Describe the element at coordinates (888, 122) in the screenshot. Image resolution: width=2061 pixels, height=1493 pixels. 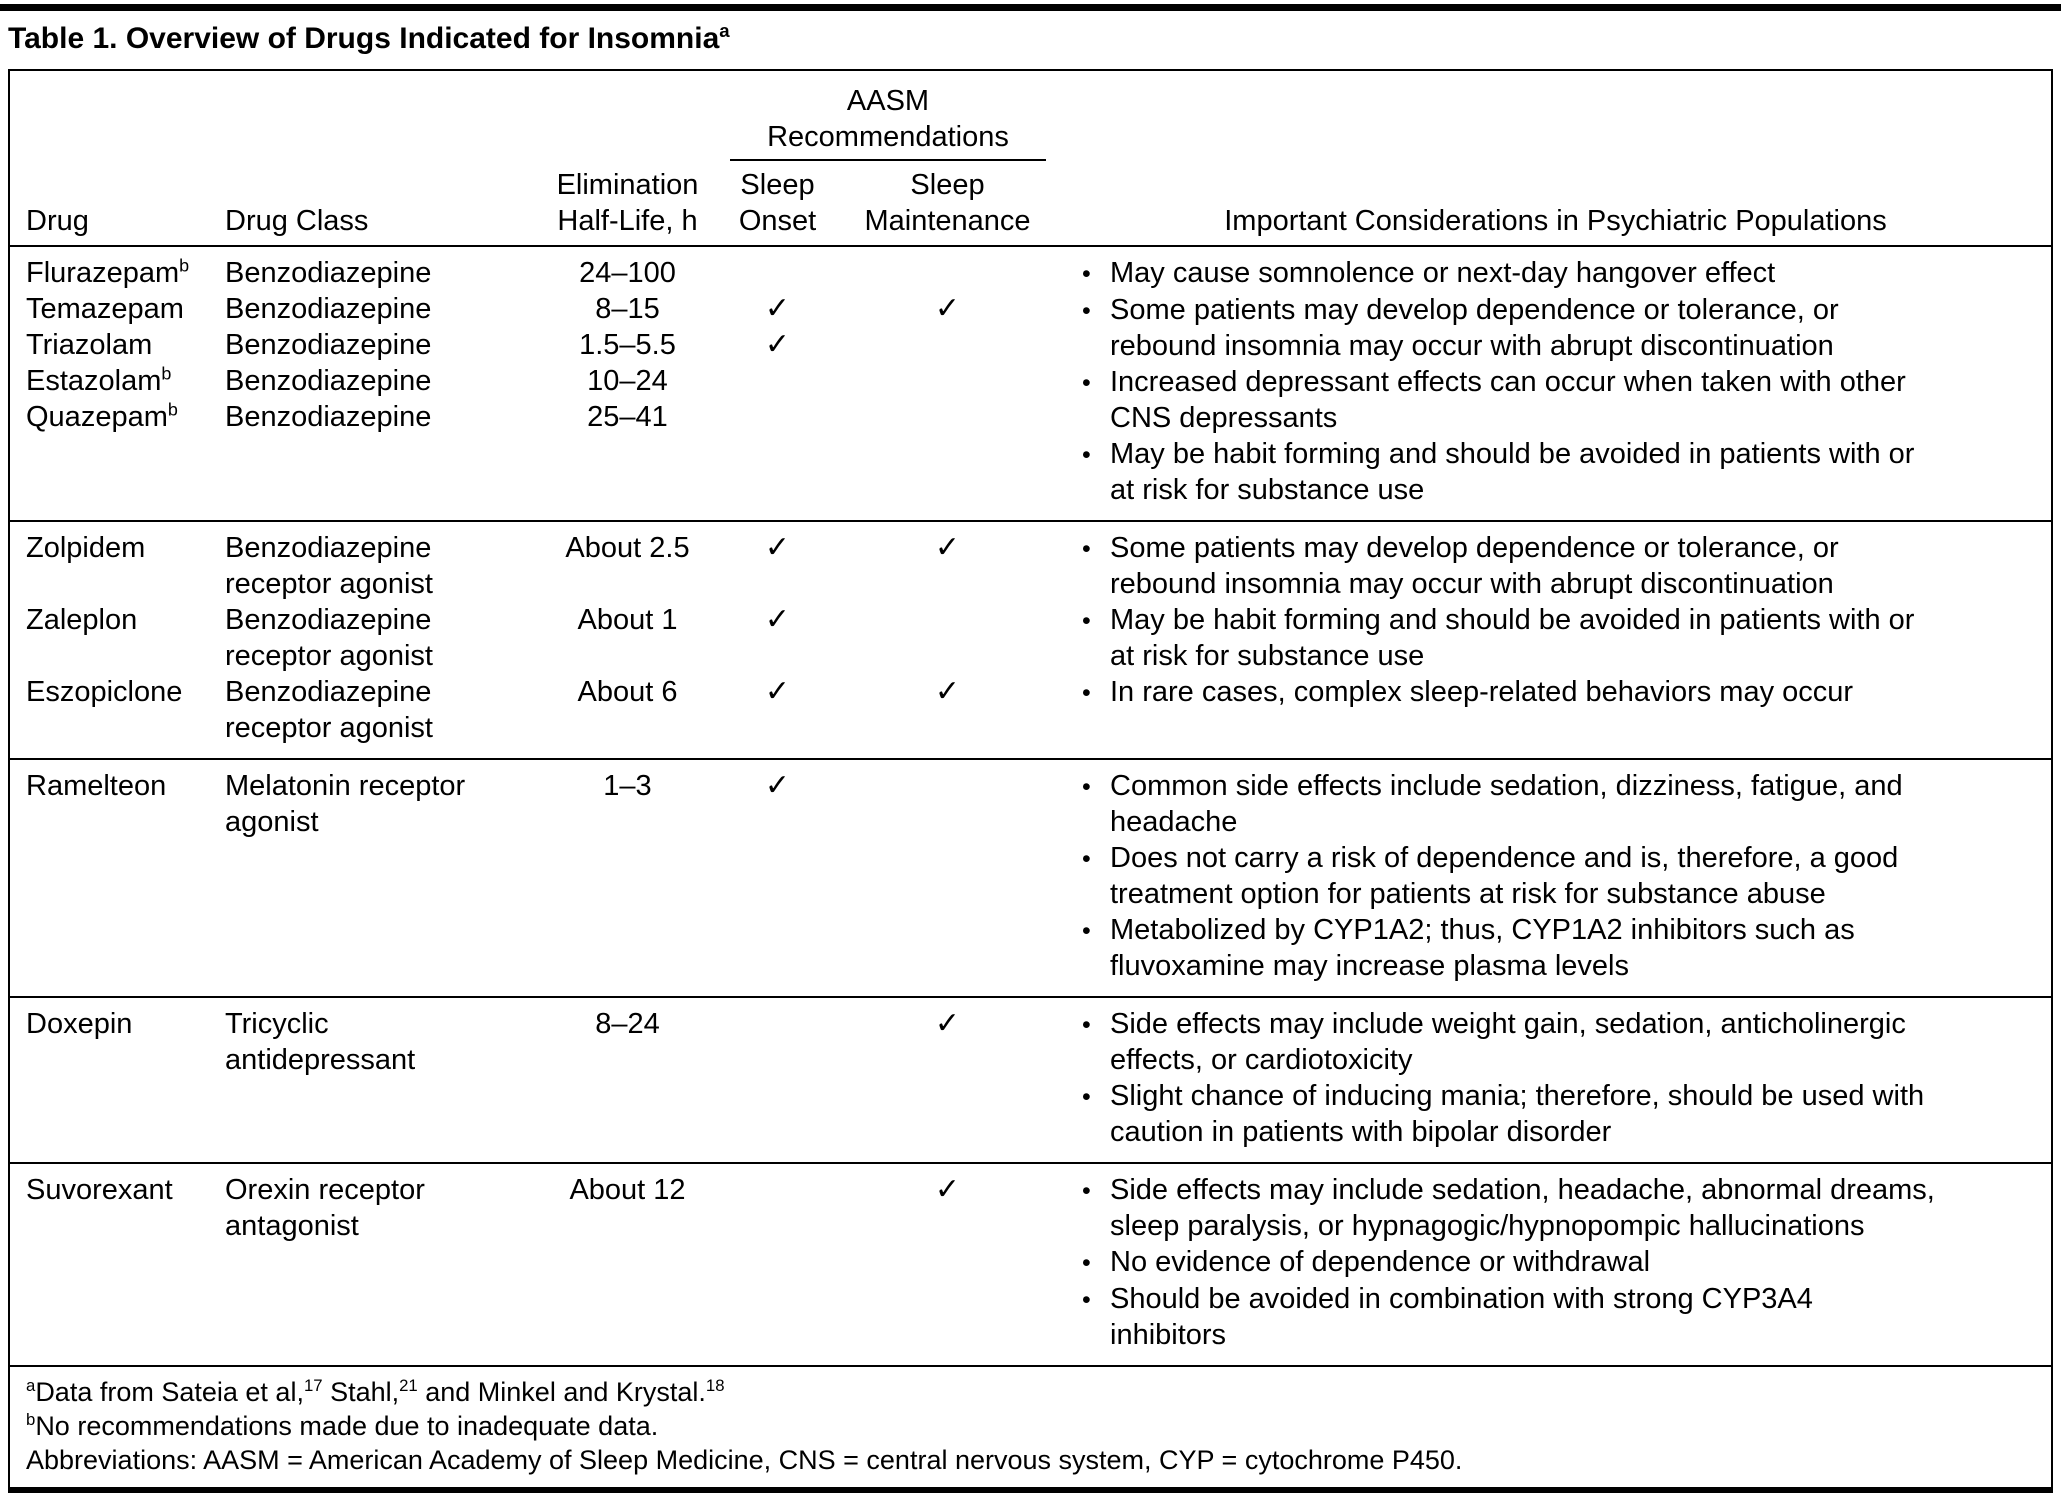
I see `aasm-recommendations-spanner-header: AASM Recommendations` at that location.